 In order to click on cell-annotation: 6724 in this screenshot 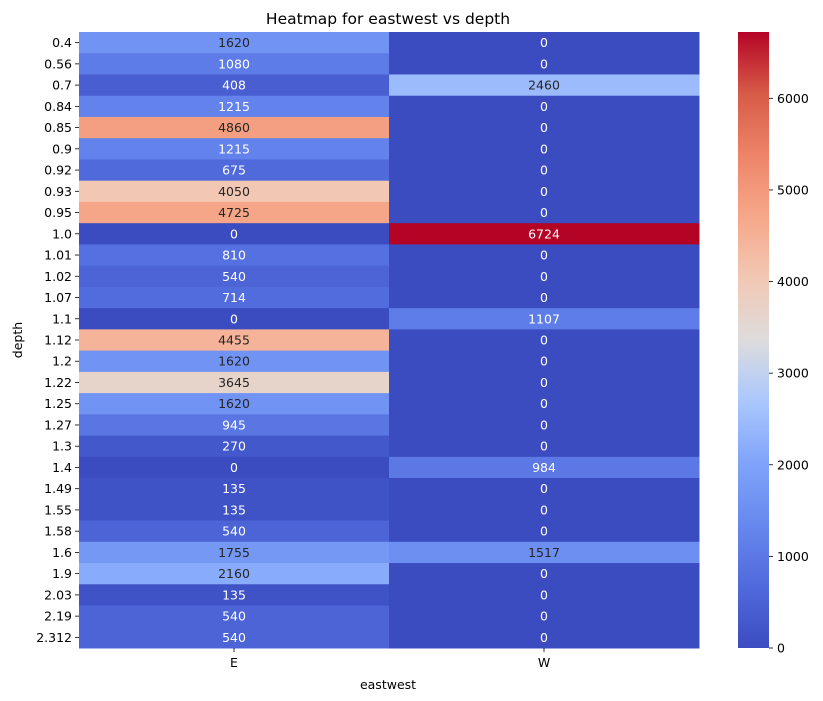, I will do `click(544, 233)`.